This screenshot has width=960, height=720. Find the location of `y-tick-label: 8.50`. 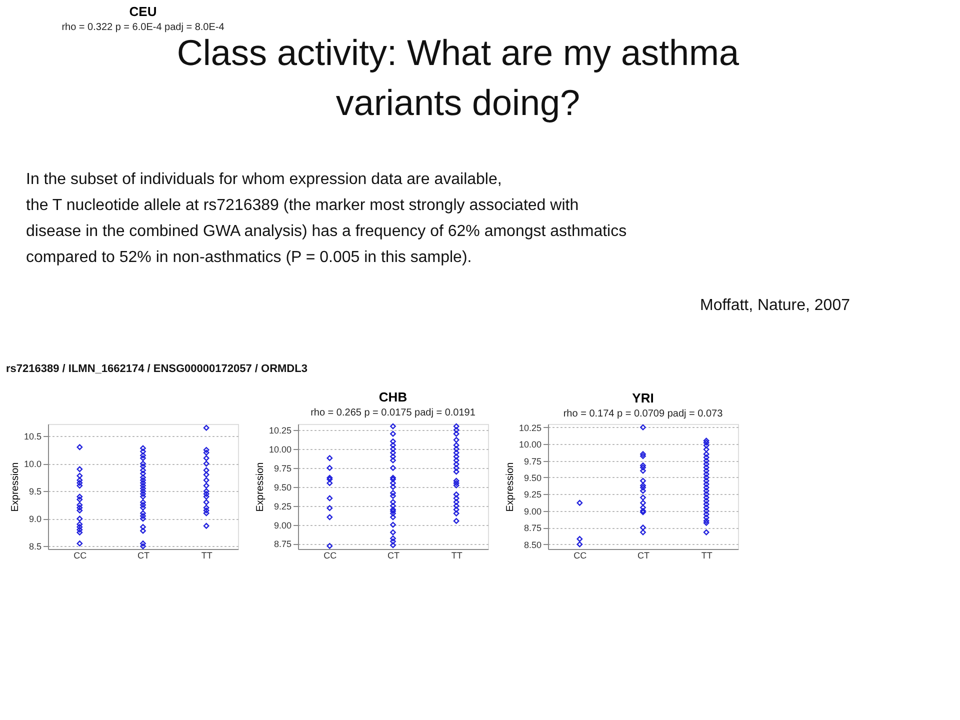

y-tick-label: 8.50 is located at coordinates (533, 545).